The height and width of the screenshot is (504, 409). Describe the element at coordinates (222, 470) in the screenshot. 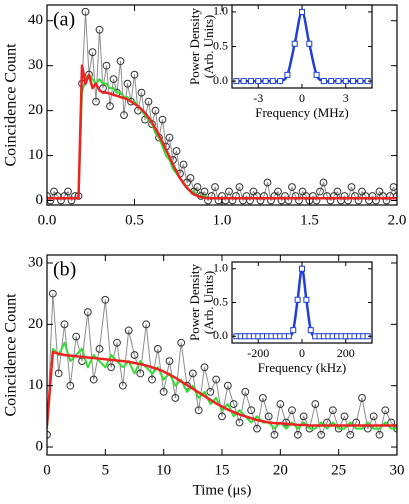

I see `x-tick-label: 15` at that location.